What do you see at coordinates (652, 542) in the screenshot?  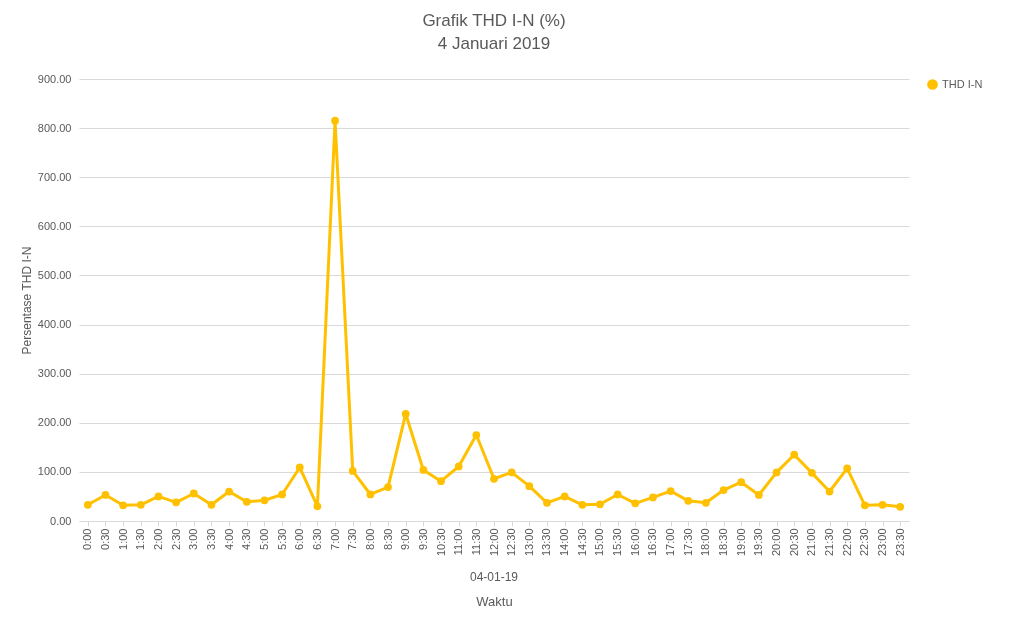 I see `x-tick-label: 16:30` at bounding box center [652, 542].